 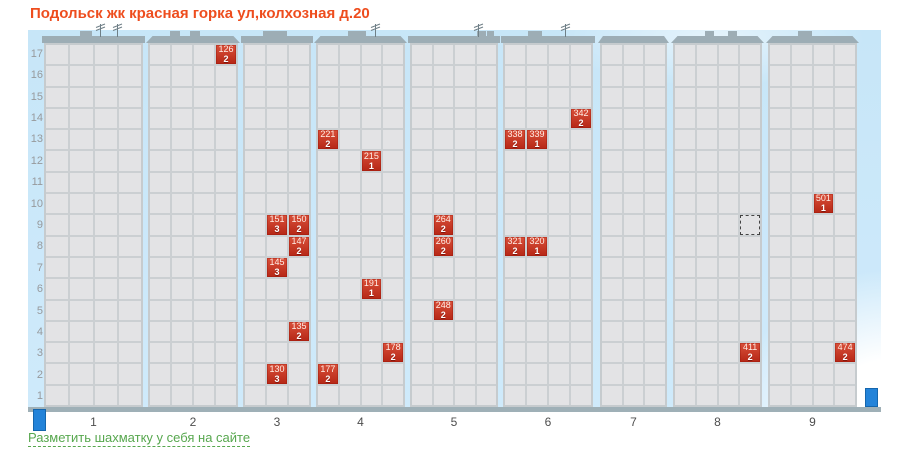 What do you see at coordinates (443, 225) in the screenshot?
I see `flat-cell-264: 264 2` at bounding box center [443, 225].